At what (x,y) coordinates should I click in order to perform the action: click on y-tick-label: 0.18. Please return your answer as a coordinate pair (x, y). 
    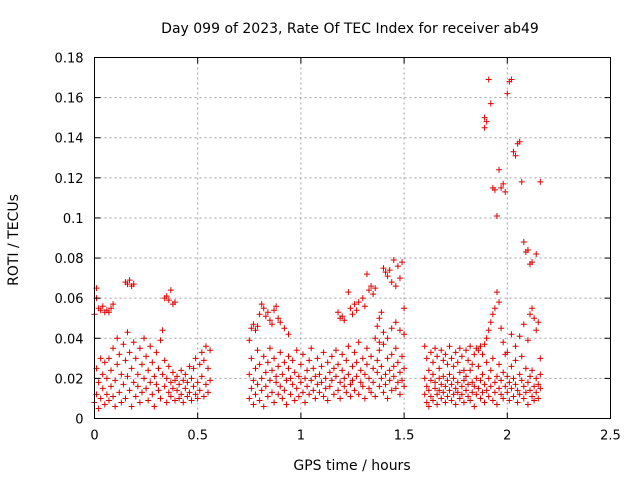
    Looking at the image, I should click on (69, 59).